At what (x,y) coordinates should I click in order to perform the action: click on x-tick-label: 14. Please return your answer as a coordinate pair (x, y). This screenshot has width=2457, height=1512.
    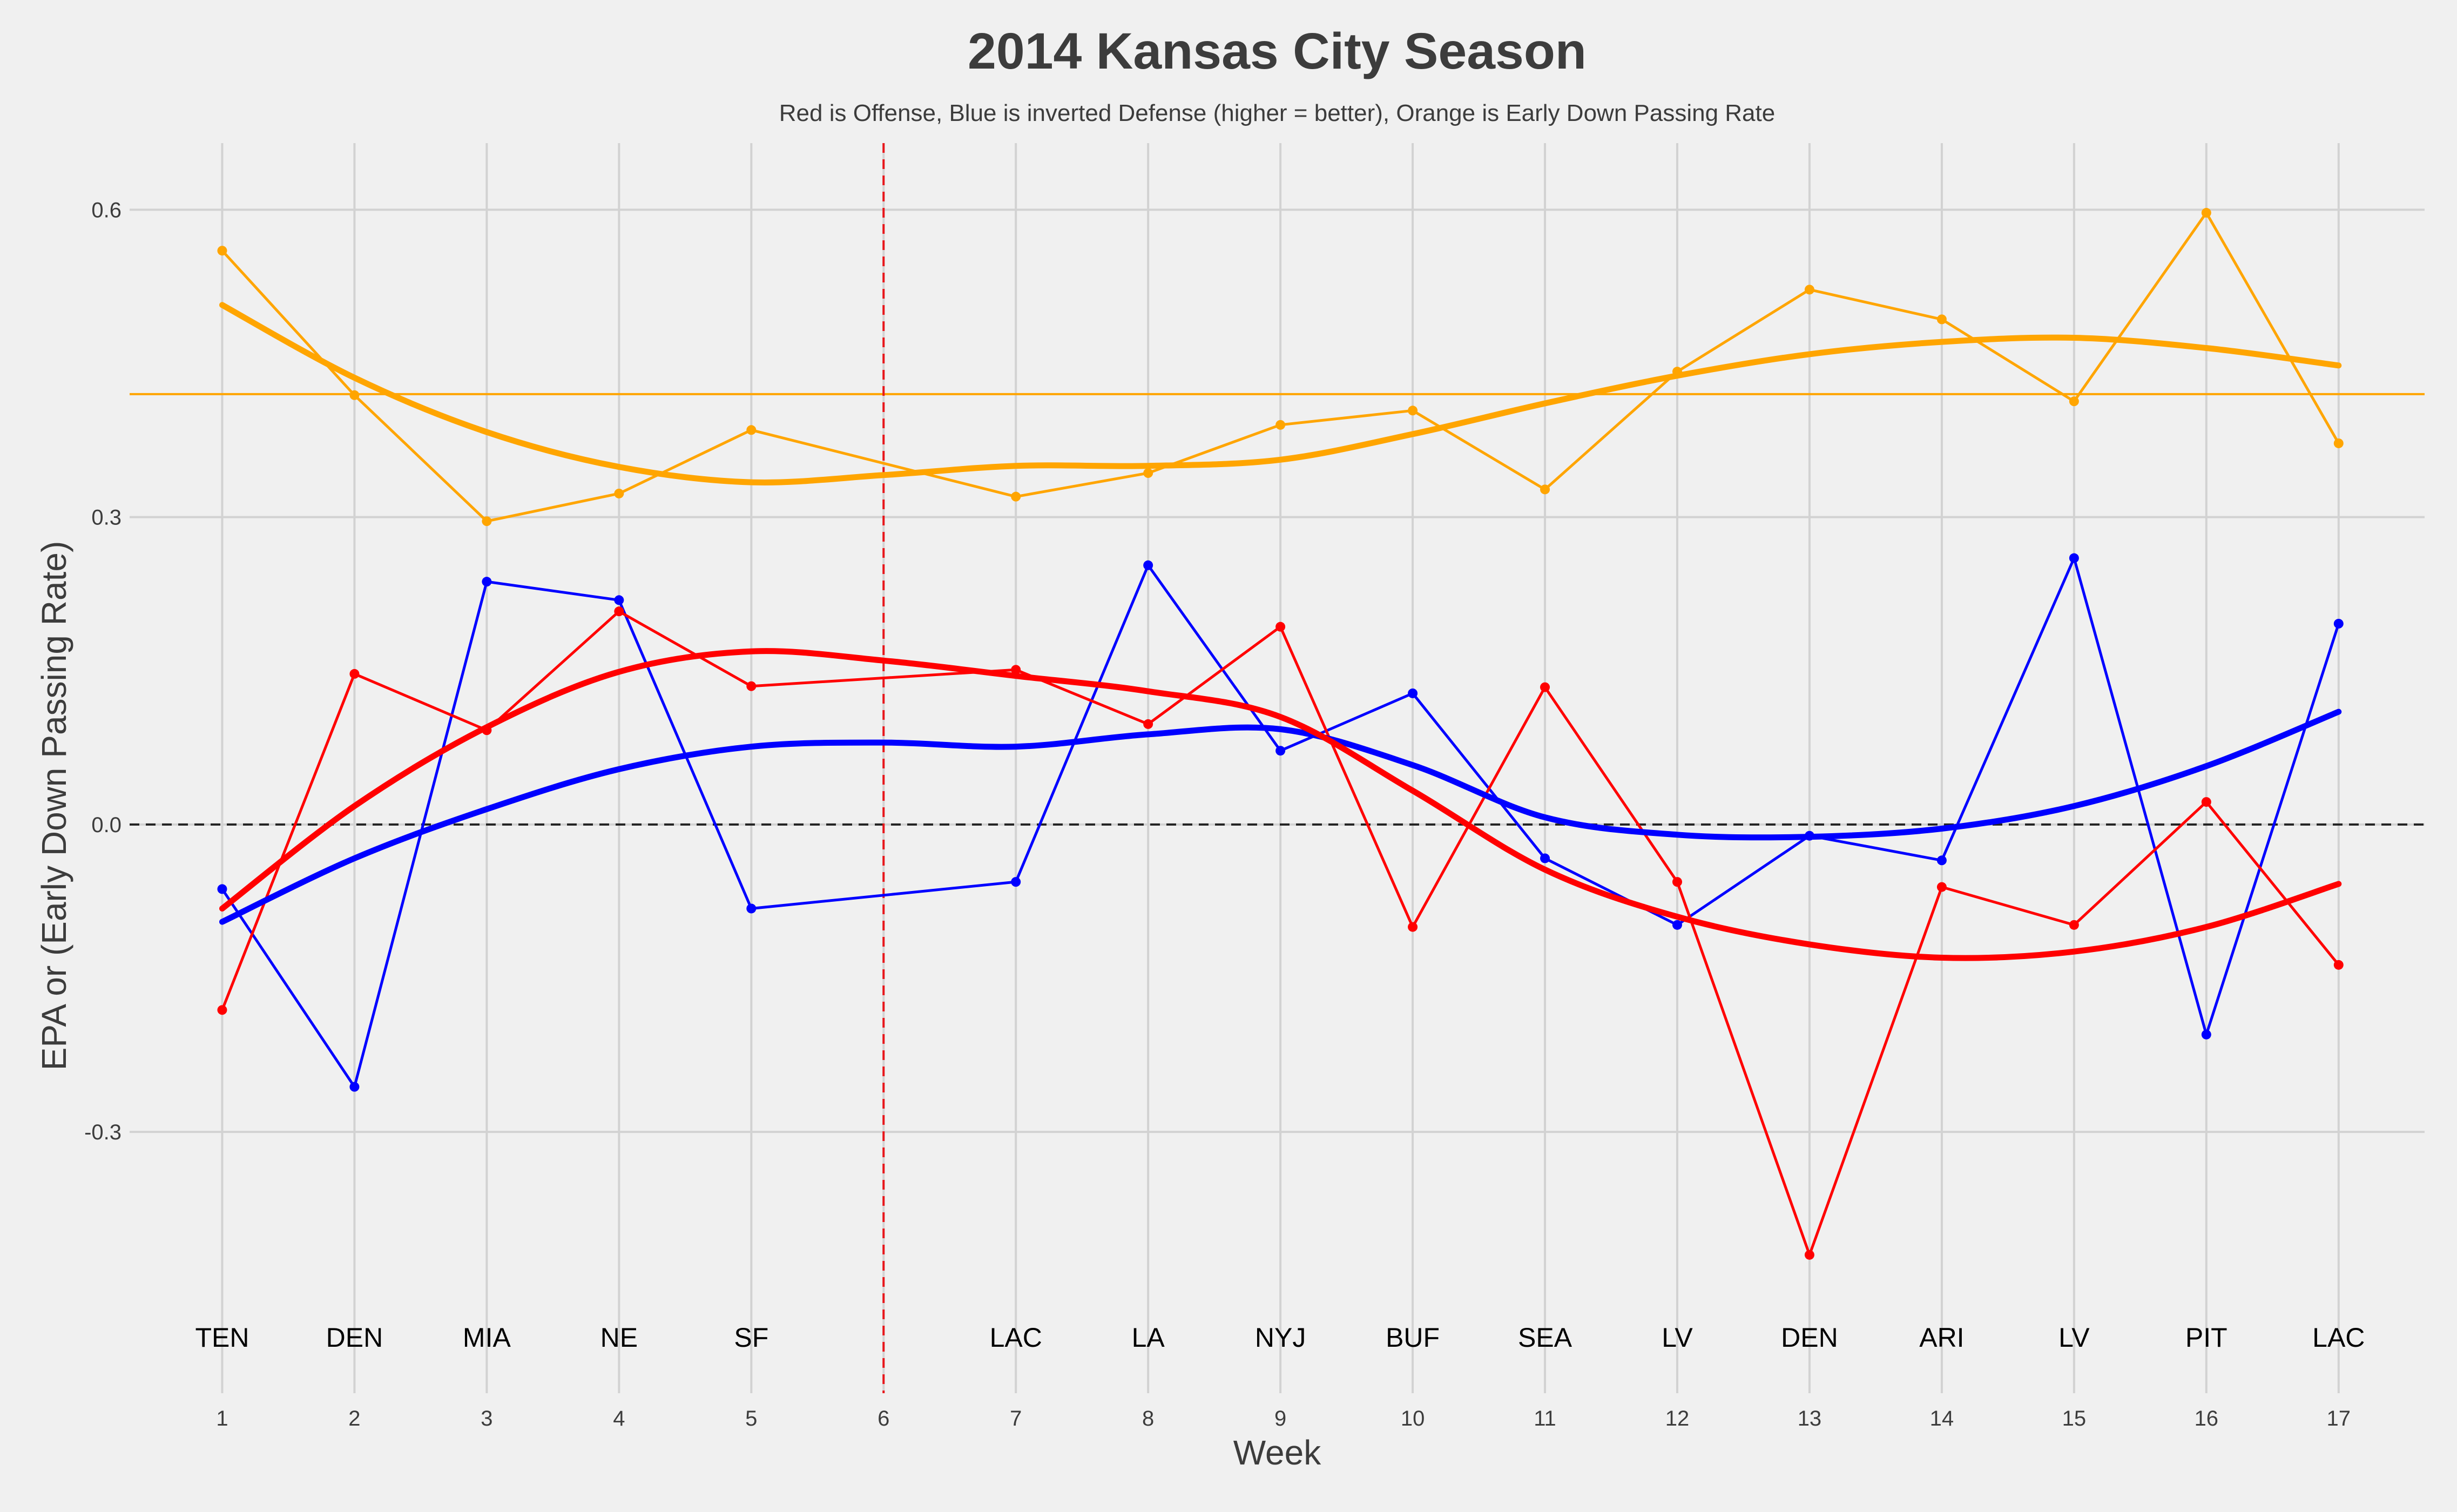
    Looking at the image, I should click on (1942, 1418).